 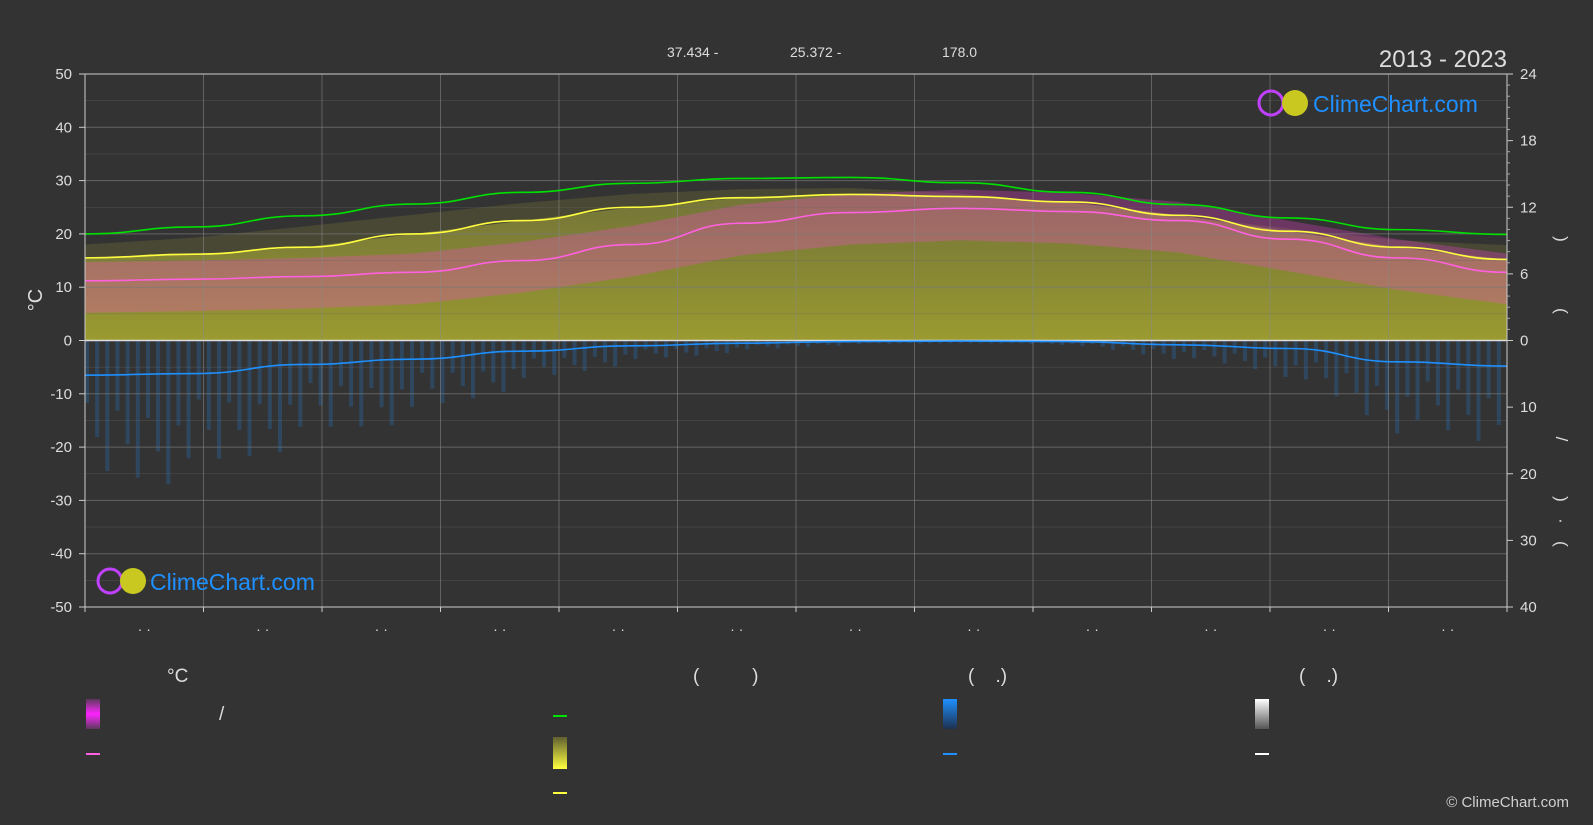 What do you see at coordinates (560, 716) in the screenshot?
I see `legend-daylight-swatch` at bounding box center [560, 716].